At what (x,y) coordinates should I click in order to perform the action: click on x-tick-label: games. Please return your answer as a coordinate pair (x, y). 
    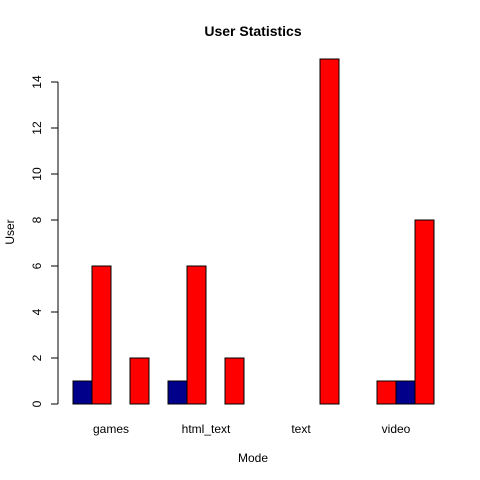
    Looking at the image, I should click on (111, 429).